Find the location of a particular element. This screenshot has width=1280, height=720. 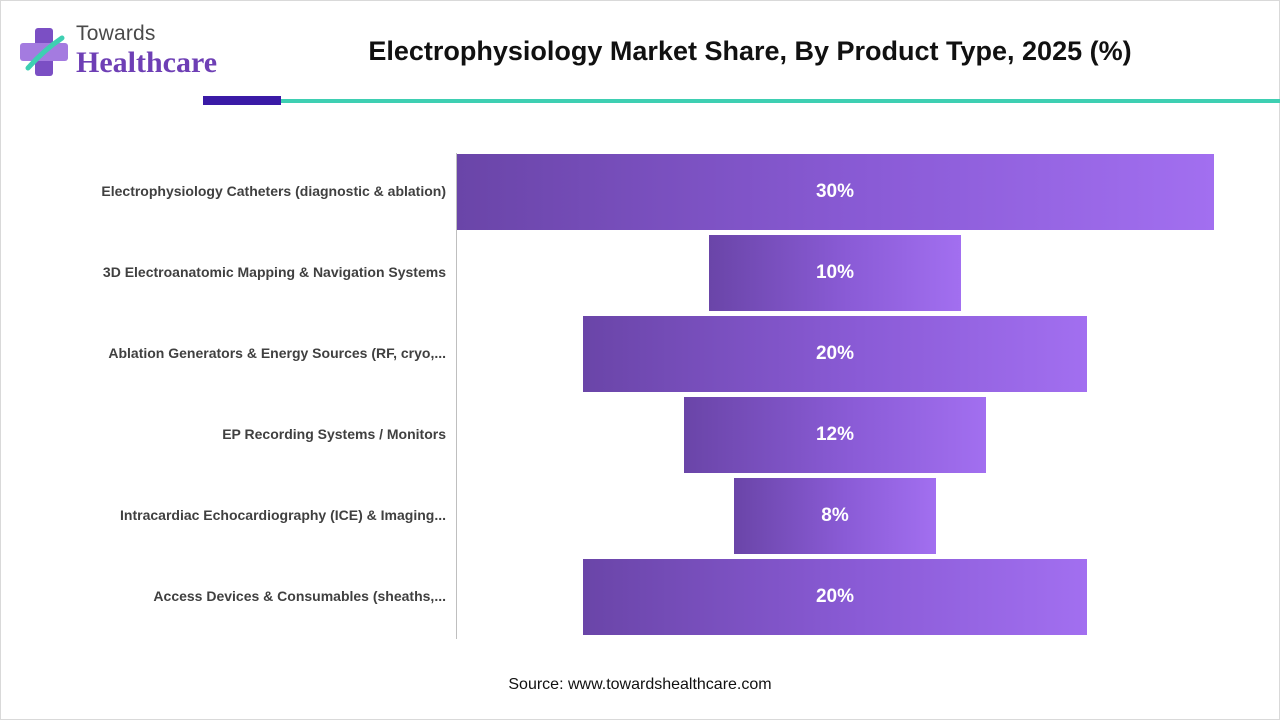

data-label-6: 20% is located at coordinates (834, 596).